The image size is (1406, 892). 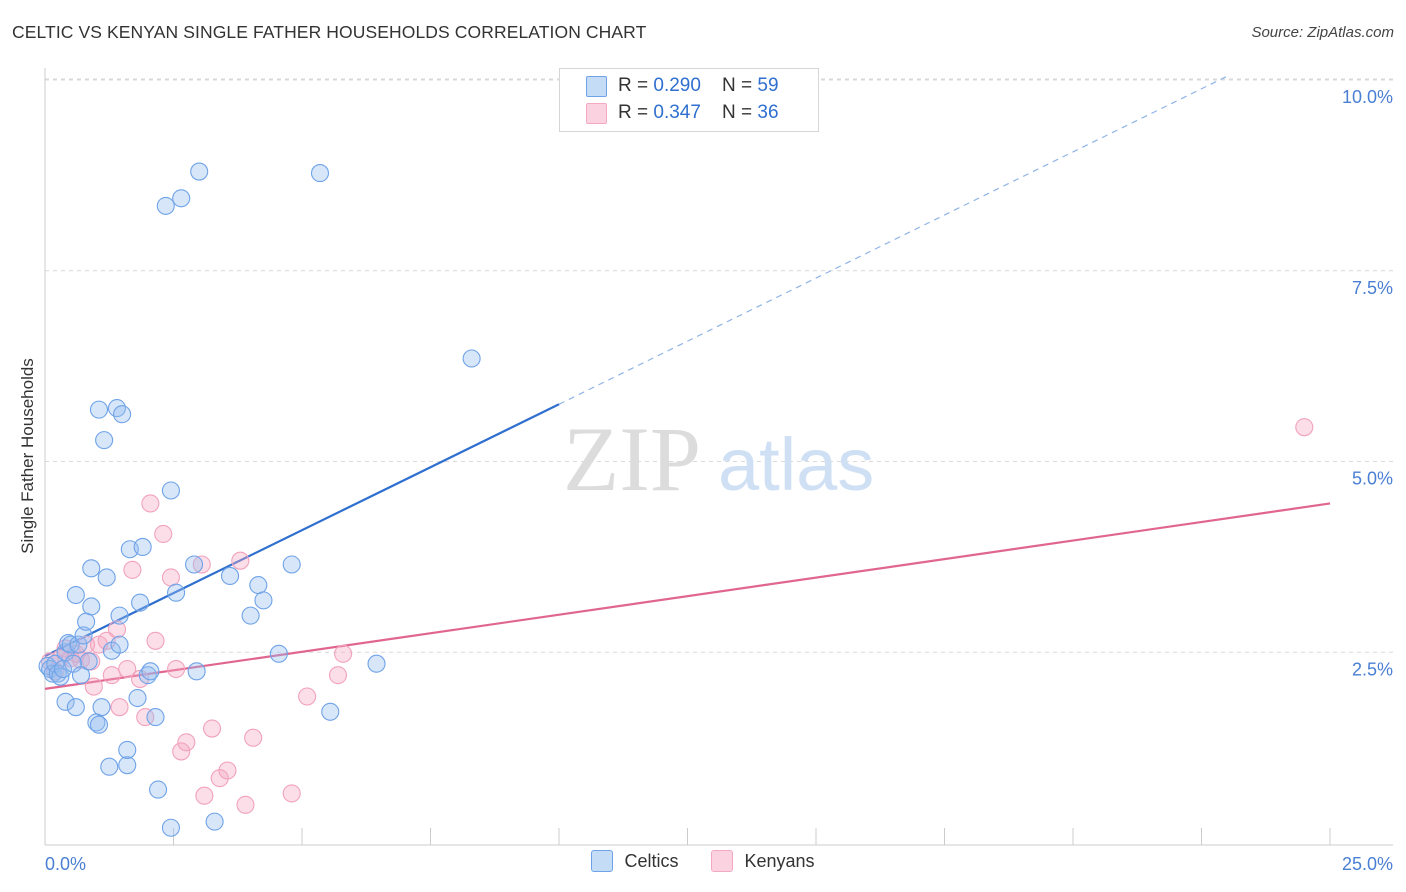 I want to click on r-value: 0.347, so click(x=677, y=112).